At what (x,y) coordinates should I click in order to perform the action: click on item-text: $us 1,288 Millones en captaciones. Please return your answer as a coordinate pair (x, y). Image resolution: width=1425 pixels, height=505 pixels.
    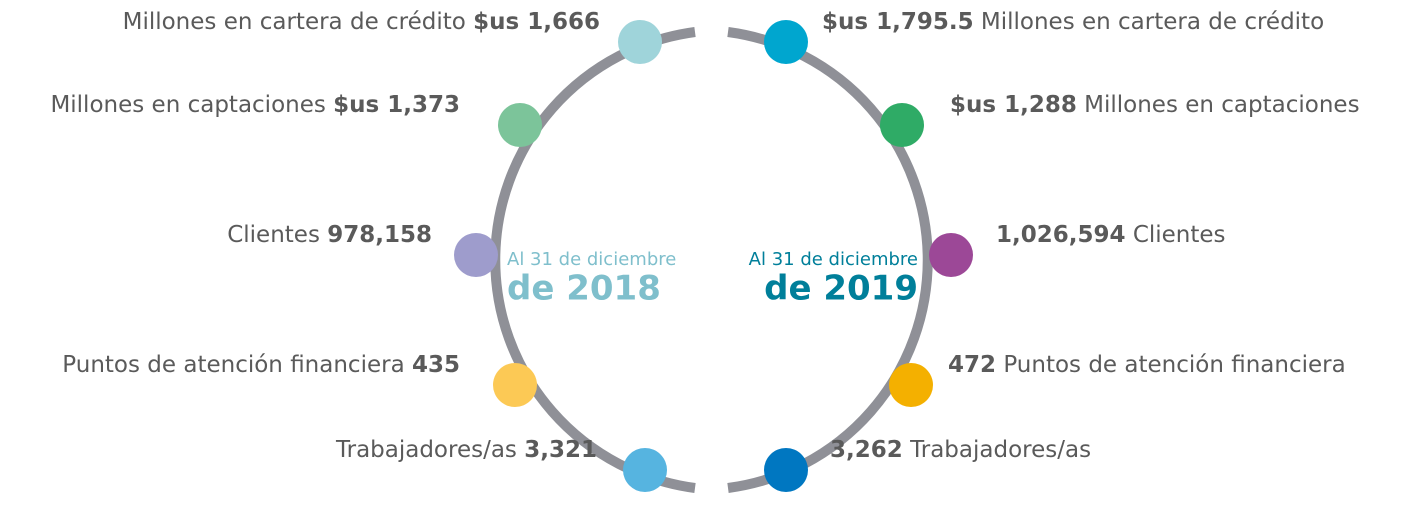
    Looking at the image, I should click on (1155, 105).